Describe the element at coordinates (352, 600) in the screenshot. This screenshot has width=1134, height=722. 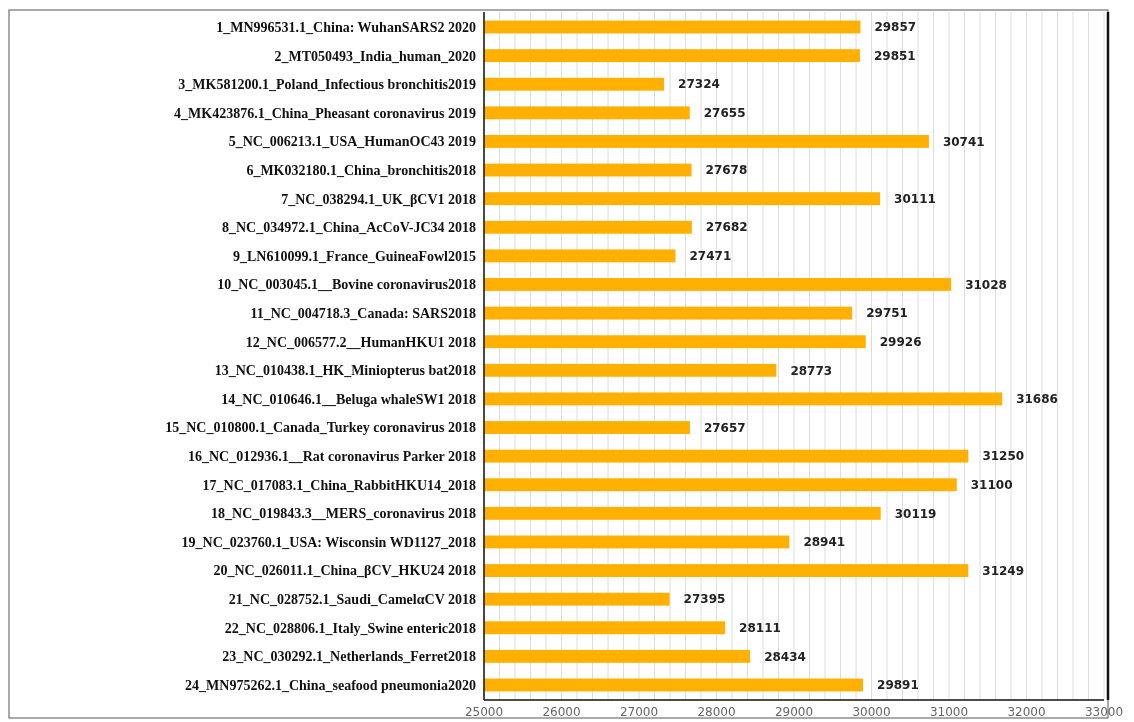
I see `y-tick-label: 21_NC_028752.1_Saudi_CamelαCV 2018` at that location.